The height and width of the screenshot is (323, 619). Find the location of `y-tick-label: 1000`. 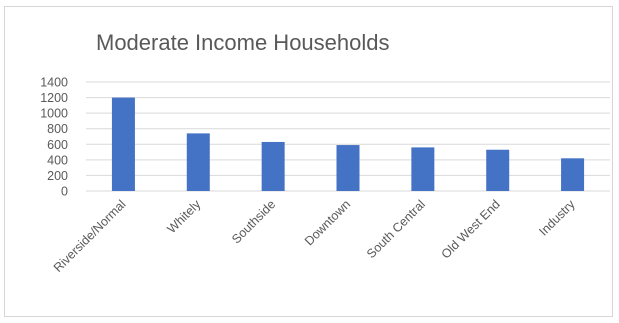

y-tick-label: 1000 is located at coordinates (54, 114).